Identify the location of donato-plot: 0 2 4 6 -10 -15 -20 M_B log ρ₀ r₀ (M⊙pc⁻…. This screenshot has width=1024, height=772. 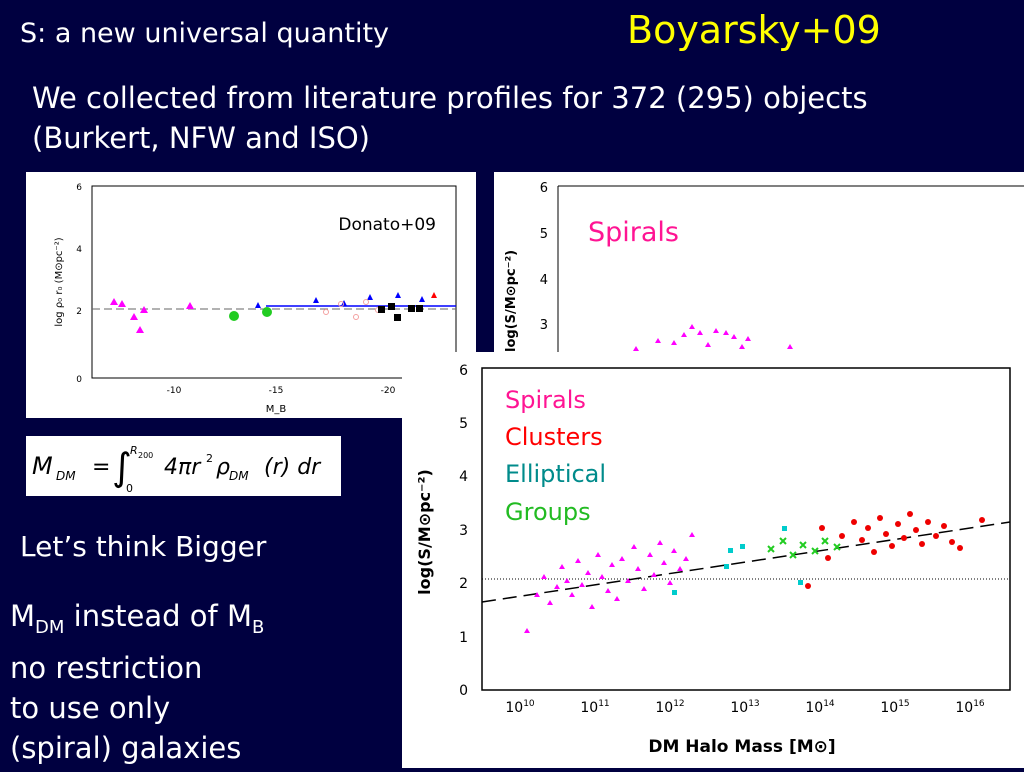
(255, 299).